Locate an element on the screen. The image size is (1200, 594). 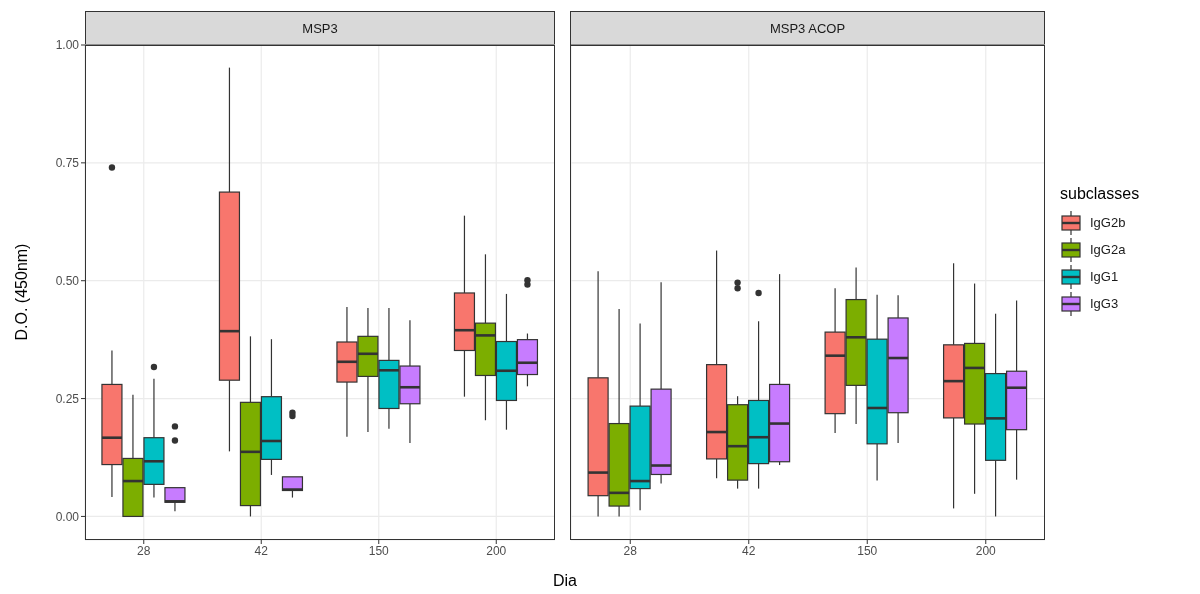
legend-title: subclasses is located at coordinates (1100, 194).